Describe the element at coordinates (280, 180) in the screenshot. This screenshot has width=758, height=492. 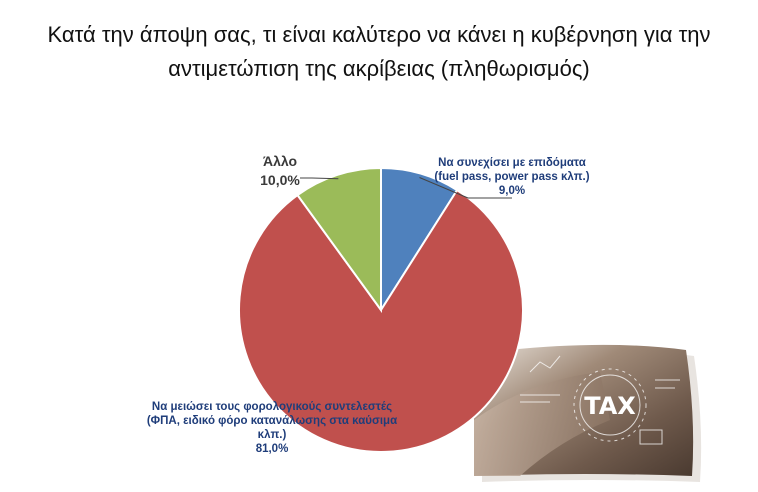
I see `slice-value-other: 10,0%` at that location.